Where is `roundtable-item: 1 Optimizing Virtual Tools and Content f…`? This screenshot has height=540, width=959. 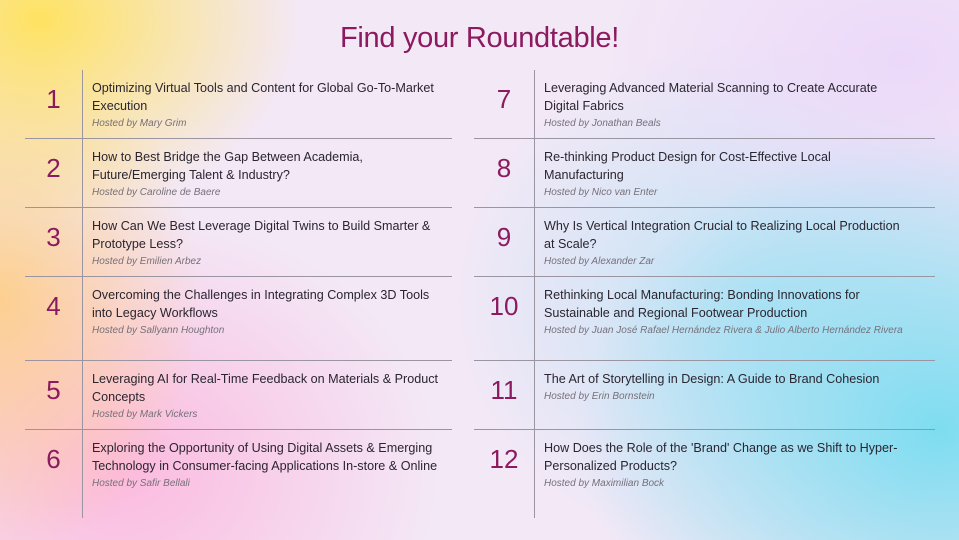 roundtable-item: 1 Optimizing Virtual Tools and Content f… is located at coordinates (238, 104).